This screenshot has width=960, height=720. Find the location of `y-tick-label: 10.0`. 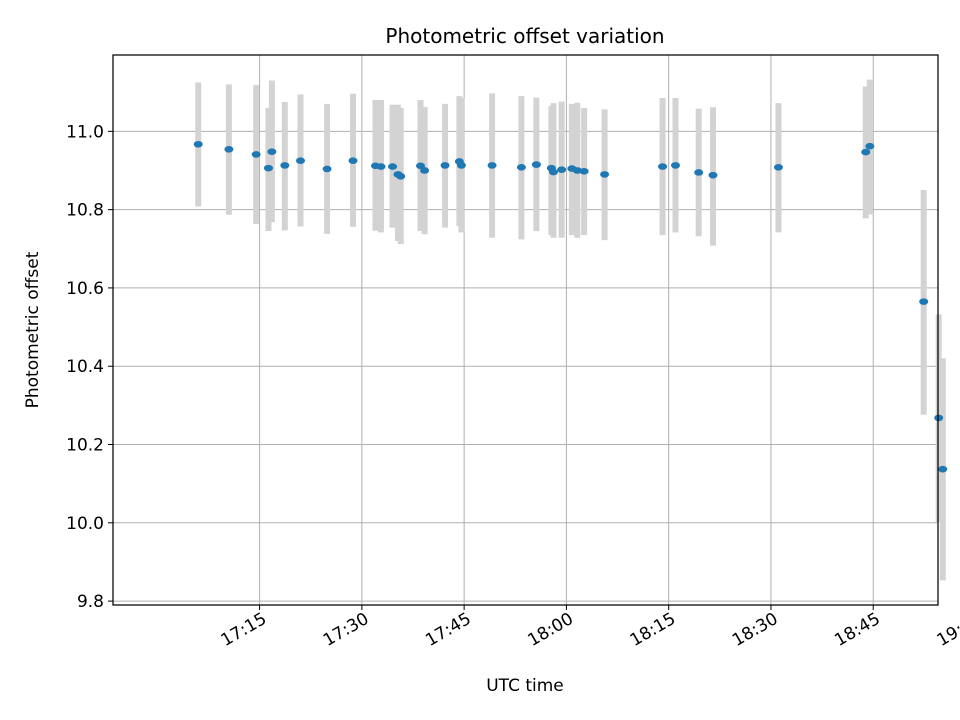

y-tick-label: 10.0 is located at coordinates (85, 524).